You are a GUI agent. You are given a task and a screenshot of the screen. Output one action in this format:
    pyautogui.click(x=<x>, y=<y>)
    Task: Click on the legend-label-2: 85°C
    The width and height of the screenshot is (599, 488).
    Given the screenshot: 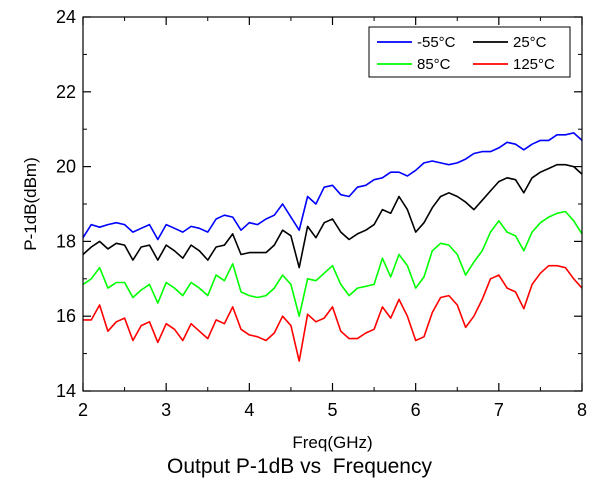 What is the action you would take?
    pyautogui.click(x=434, y=64)
    